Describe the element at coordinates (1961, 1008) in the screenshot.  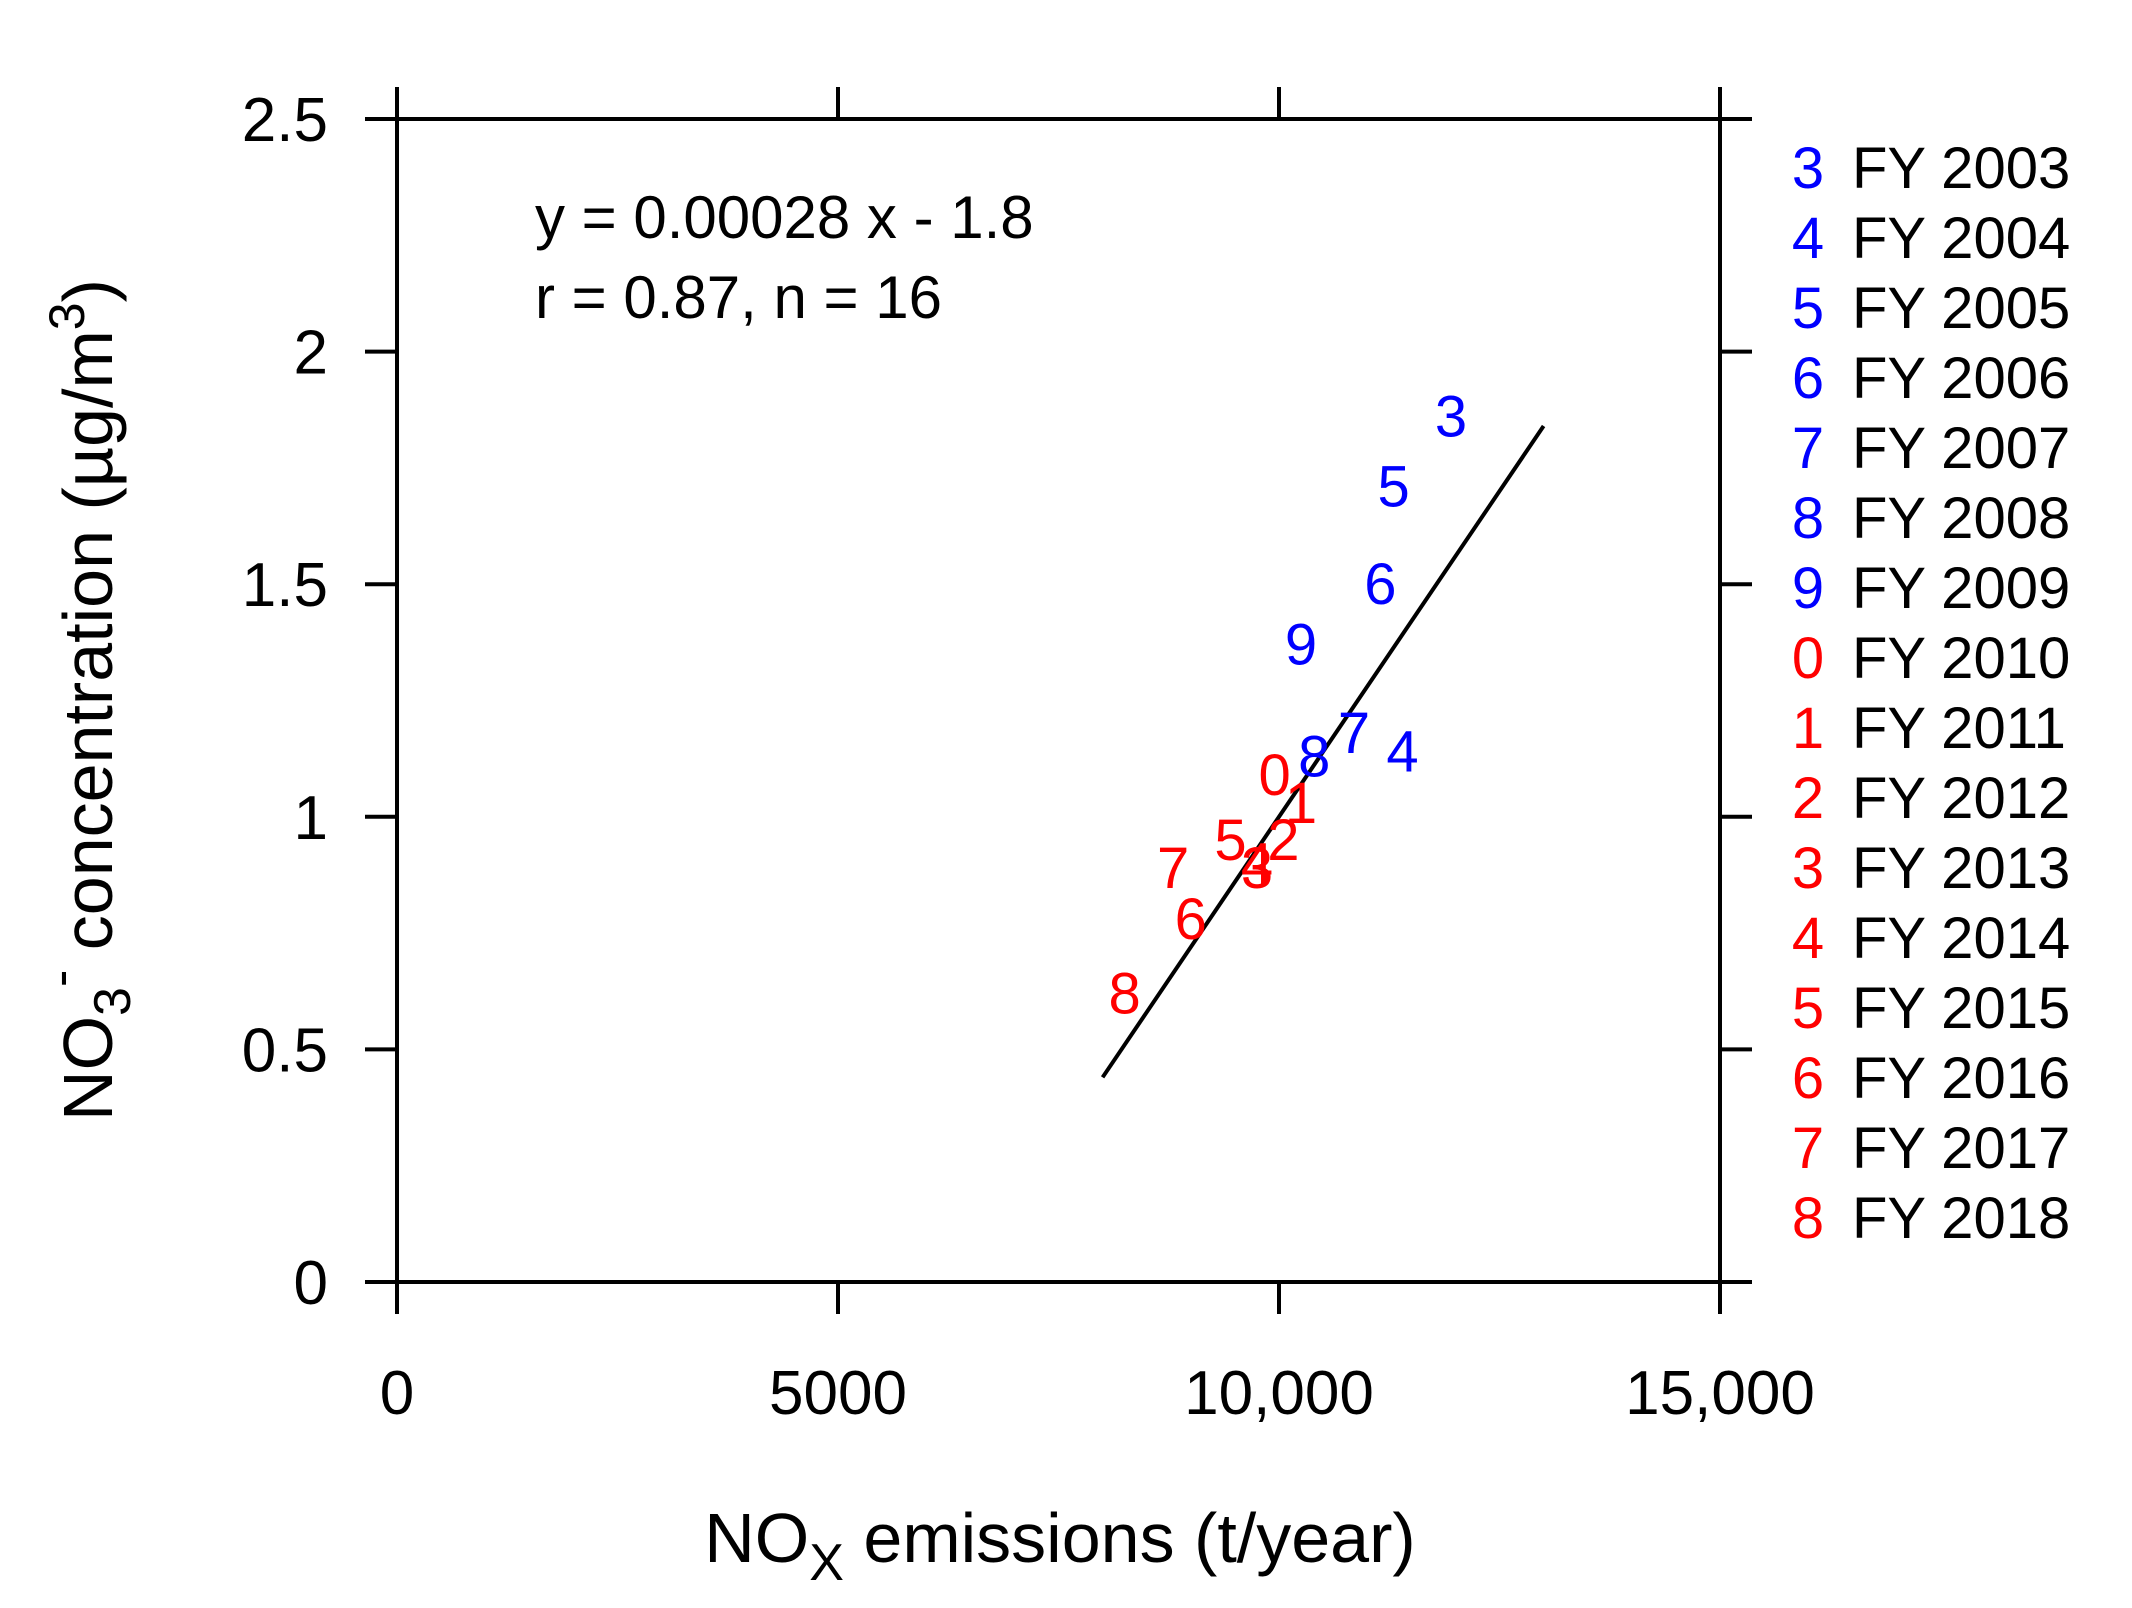
I see `legend-year-label: FY 2015` at that location.